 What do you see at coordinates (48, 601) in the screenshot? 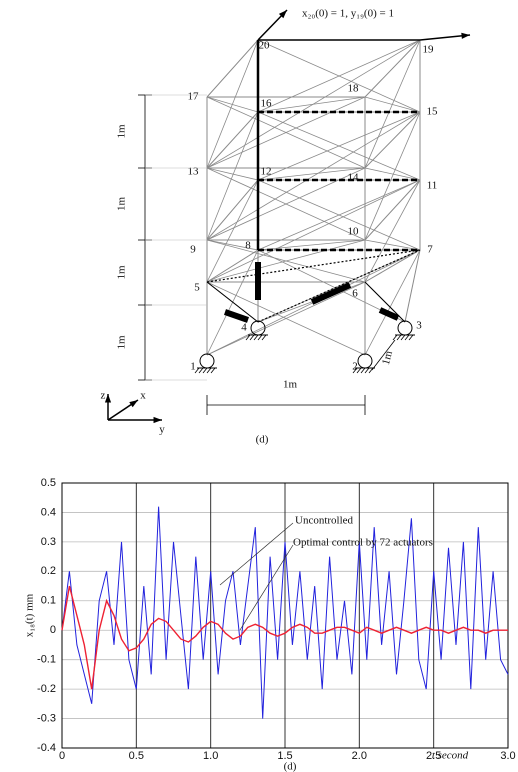
I see `y-tick-label: 0.1` at bounding box center [48, 601].